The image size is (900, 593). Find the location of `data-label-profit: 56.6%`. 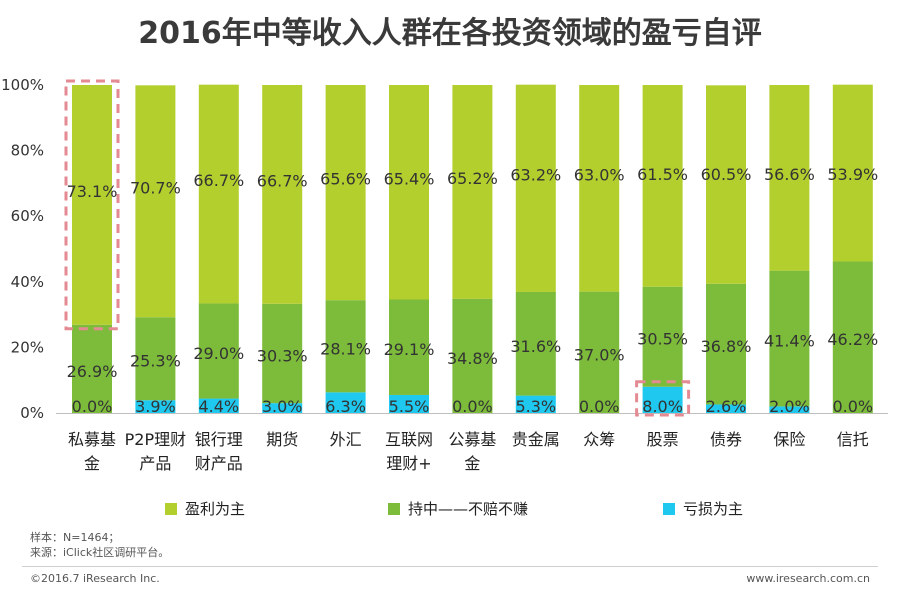

data-label-profit: 56.6% is located at coordinates (789, 174).